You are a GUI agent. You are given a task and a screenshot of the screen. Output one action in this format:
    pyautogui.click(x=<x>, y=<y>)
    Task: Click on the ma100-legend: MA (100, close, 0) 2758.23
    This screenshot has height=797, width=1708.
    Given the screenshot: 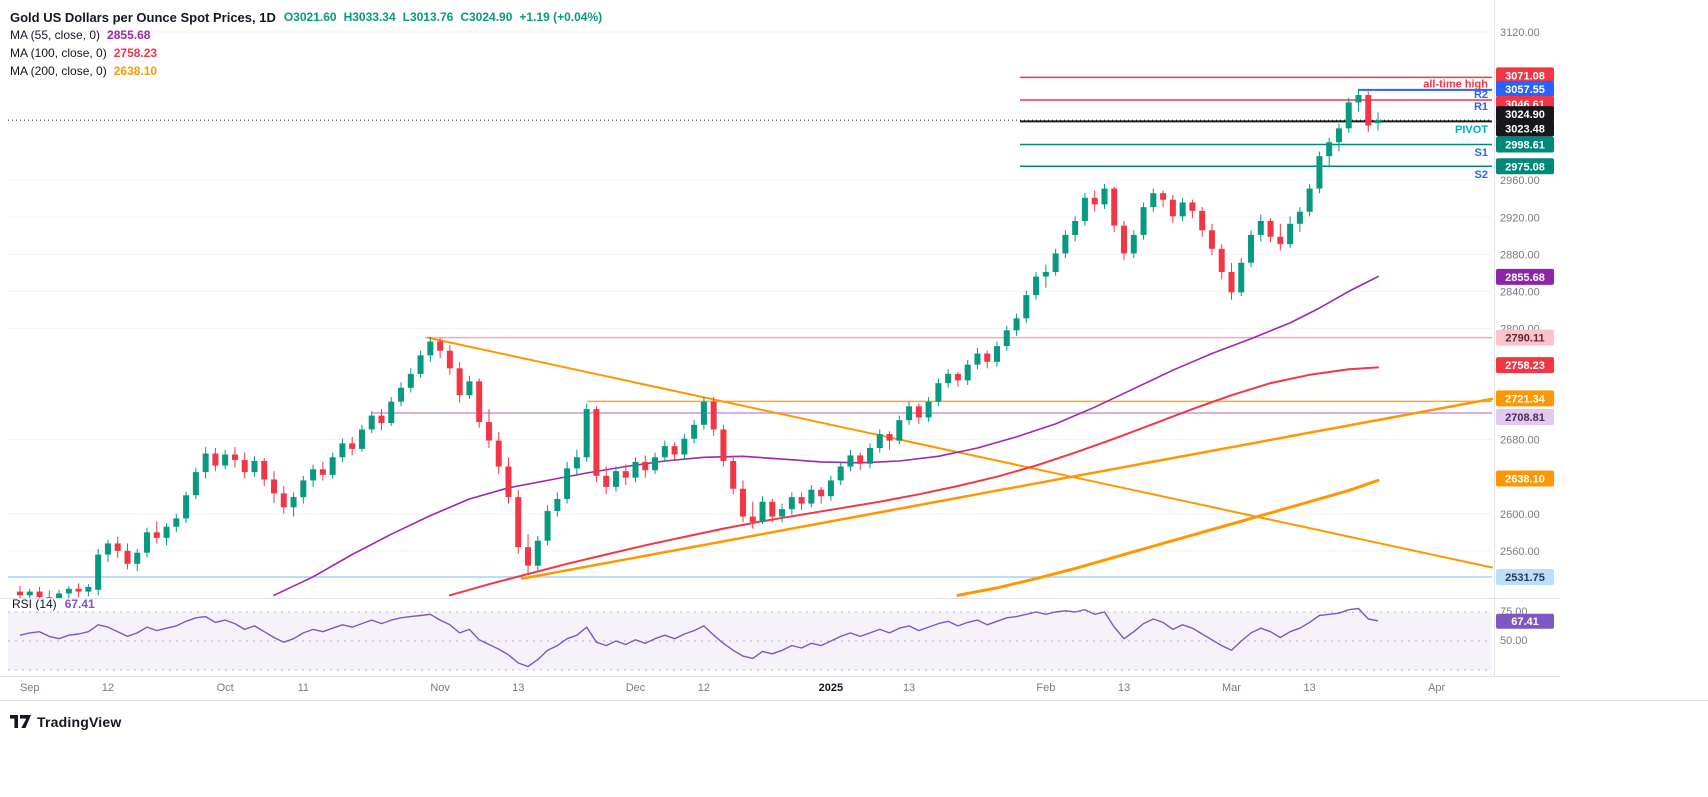 What is the action you would take?
    pyautogui.click(x=309, y=53)
    